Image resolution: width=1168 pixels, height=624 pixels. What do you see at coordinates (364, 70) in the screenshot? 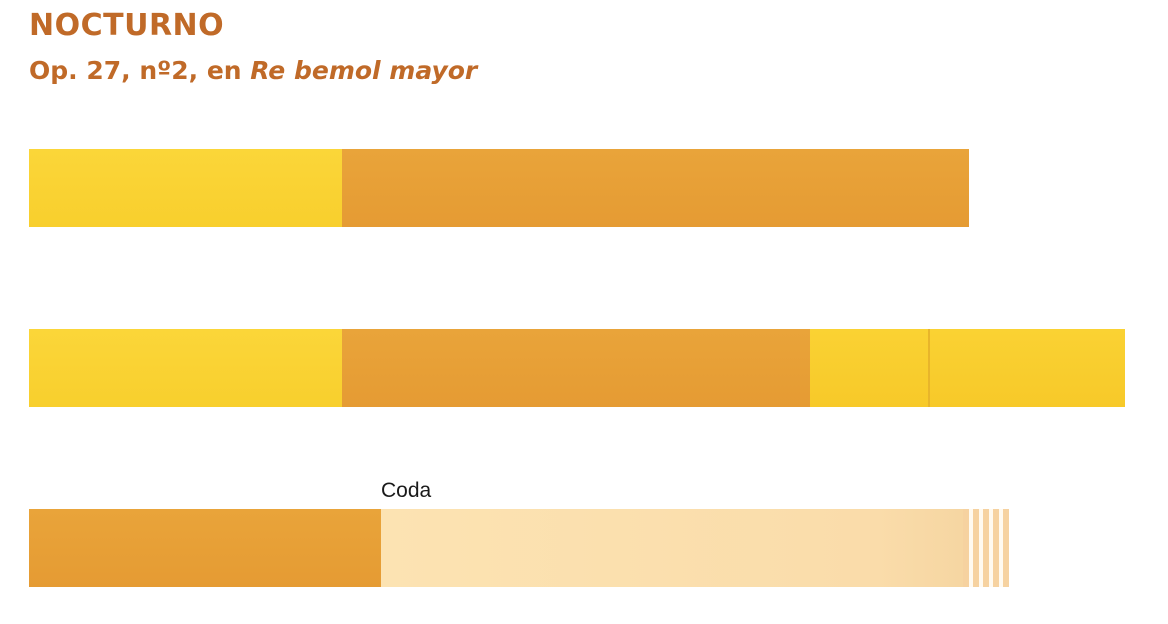
I see `subtitle-key: Re bemol mayor` at bounding box center [364, 70].